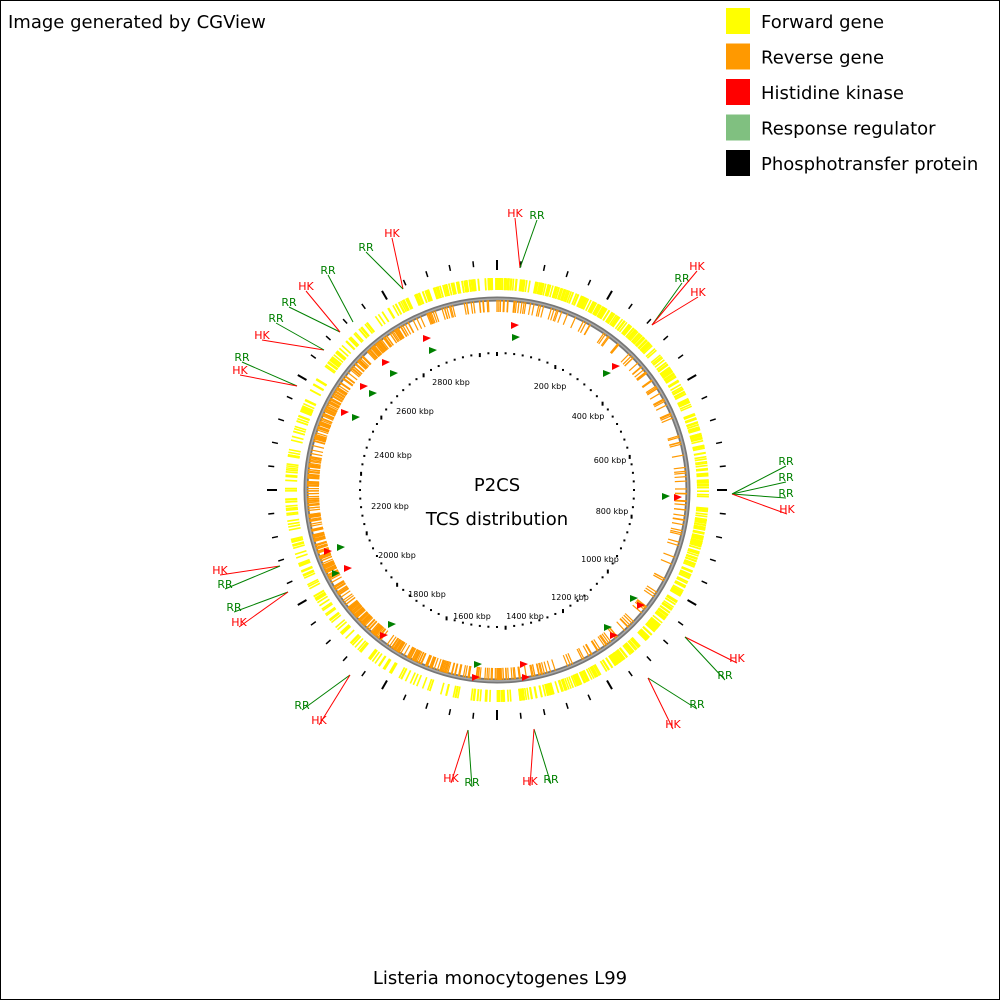  I want to click on tcs-label: HK, so click(451, 778).